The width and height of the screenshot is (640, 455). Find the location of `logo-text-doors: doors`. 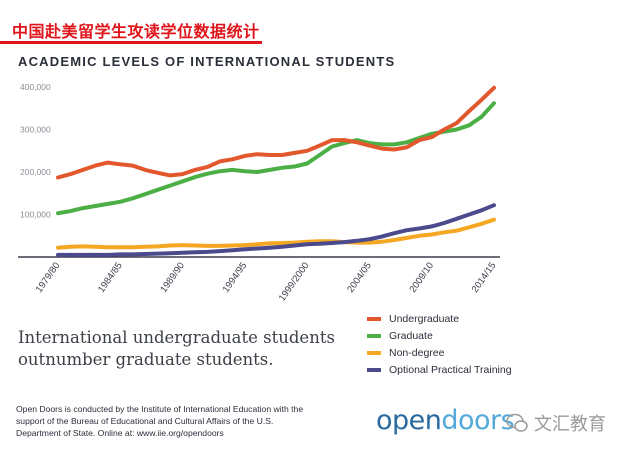

logo-text-doors: doors is located at coordinates (478, 420).